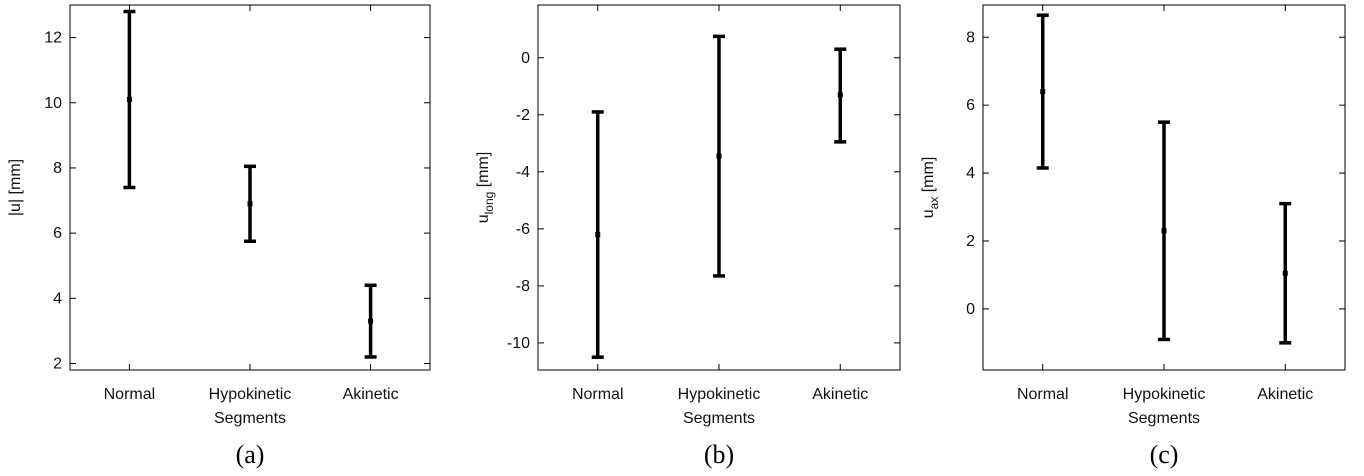 This screenshot has width=1364, height=476. What do you see at coordinates (1164, 454) in the screenshot?
I see `panel-caption: (c)` at bounding box center [1164, 454].